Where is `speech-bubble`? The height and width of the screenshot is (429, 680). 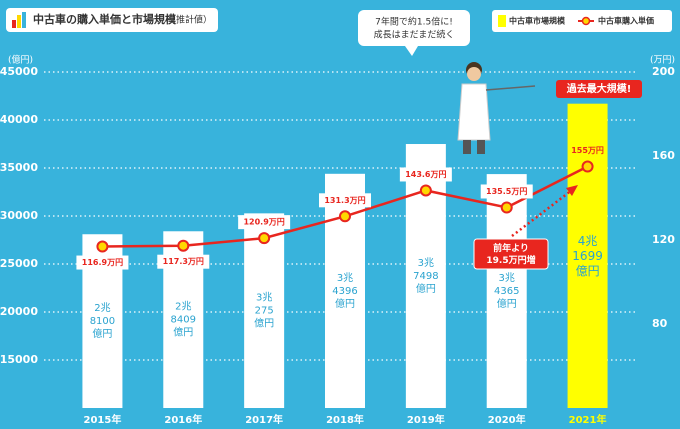
speech-bubble is located at coordinates (414, 28).